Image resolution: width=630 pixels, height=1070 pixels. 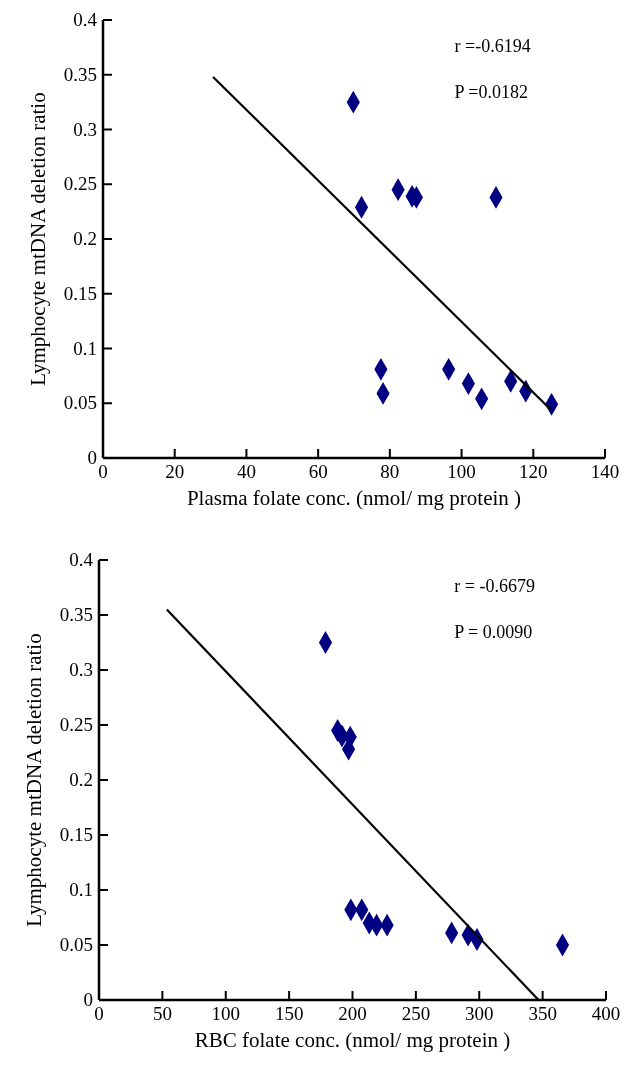 I want to click on x-axis-title: RBC folate conc. (nmol/ mg protein ), so click(x=352, y=1040).